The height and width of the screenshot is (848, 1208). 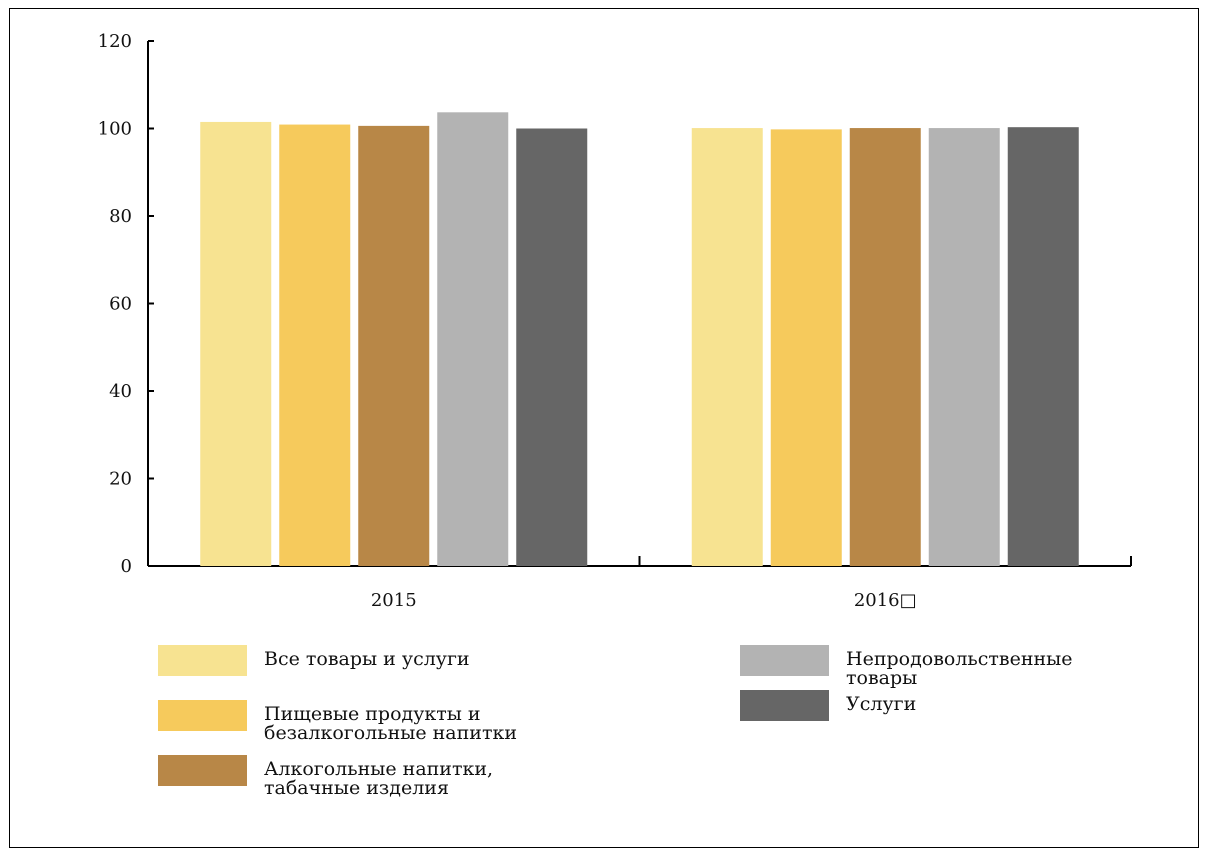 What do you see at coordinates (959, 668) in the screenshot?
I see `legend-label: Непродовольственные товары` at bounding box center [959, 668].